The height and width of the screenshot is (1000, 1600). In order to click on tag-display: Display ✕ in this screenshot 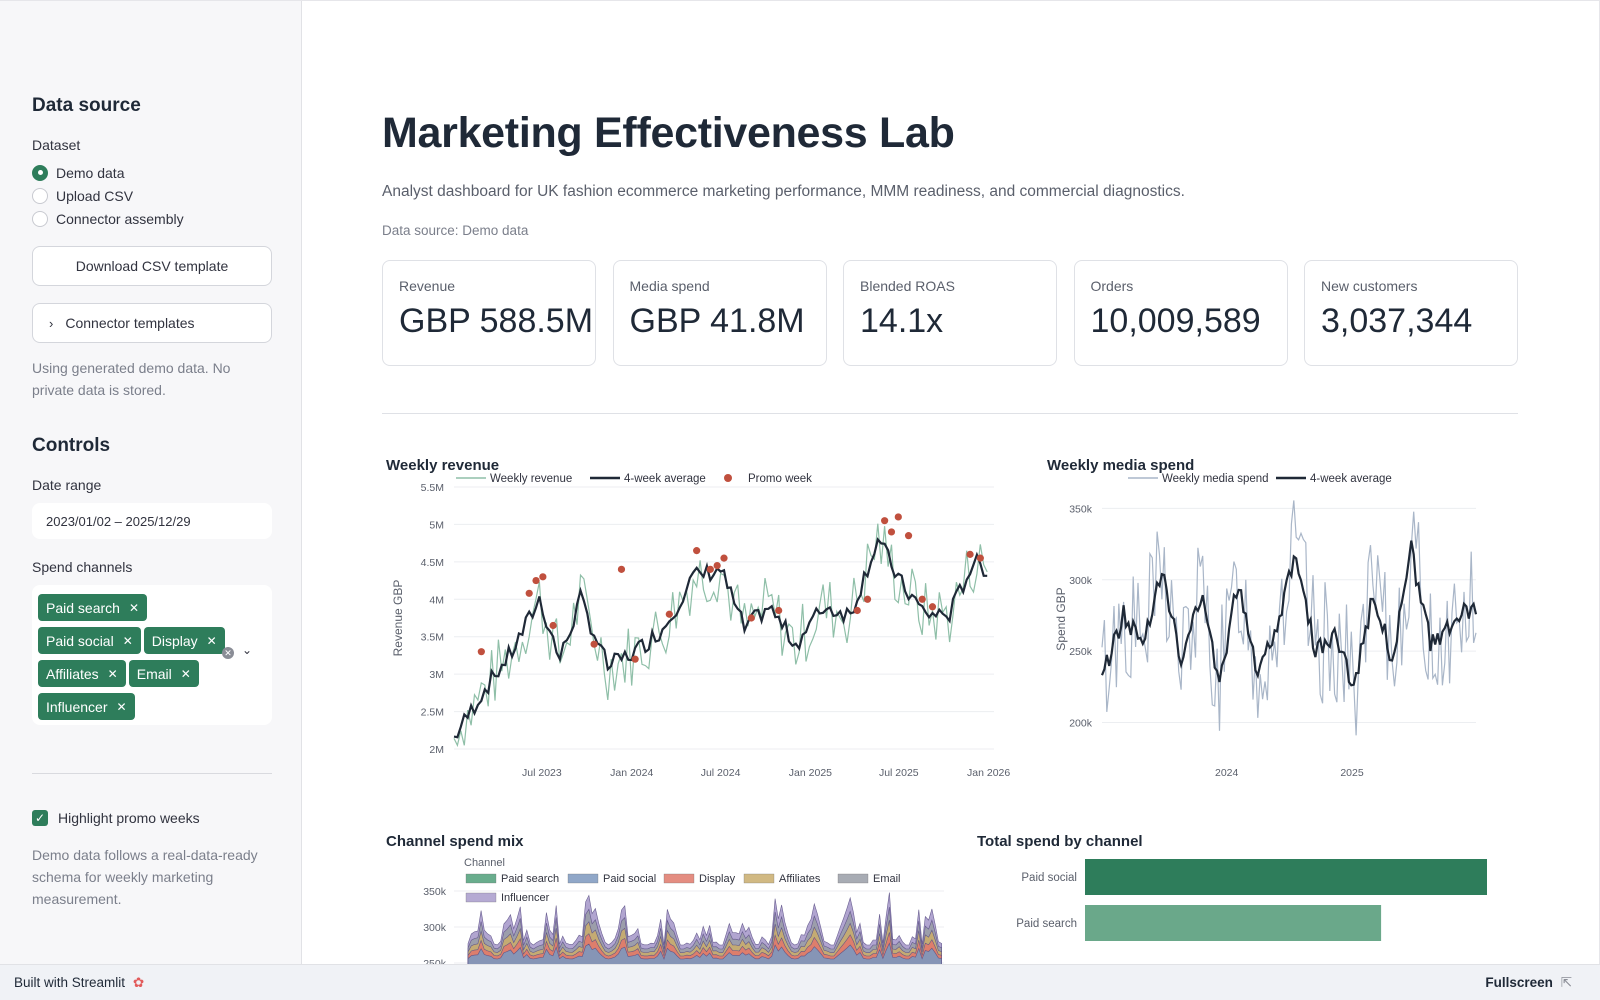, I will do `click(184, 640)`.